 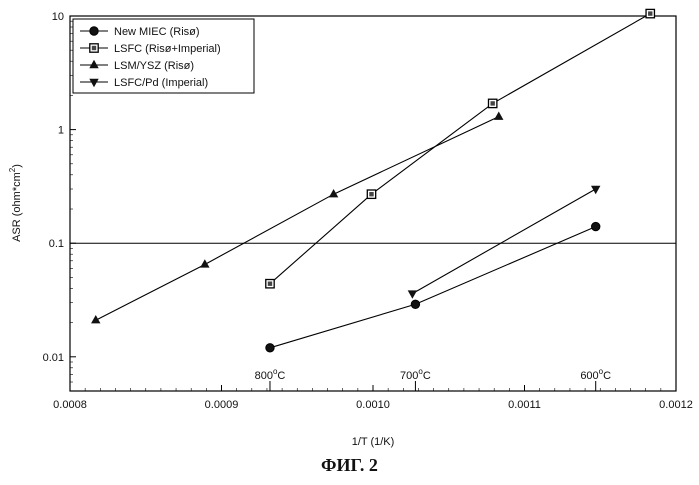 I want to click on x-tick-label: 0.0011, so click(x=524, y=405).